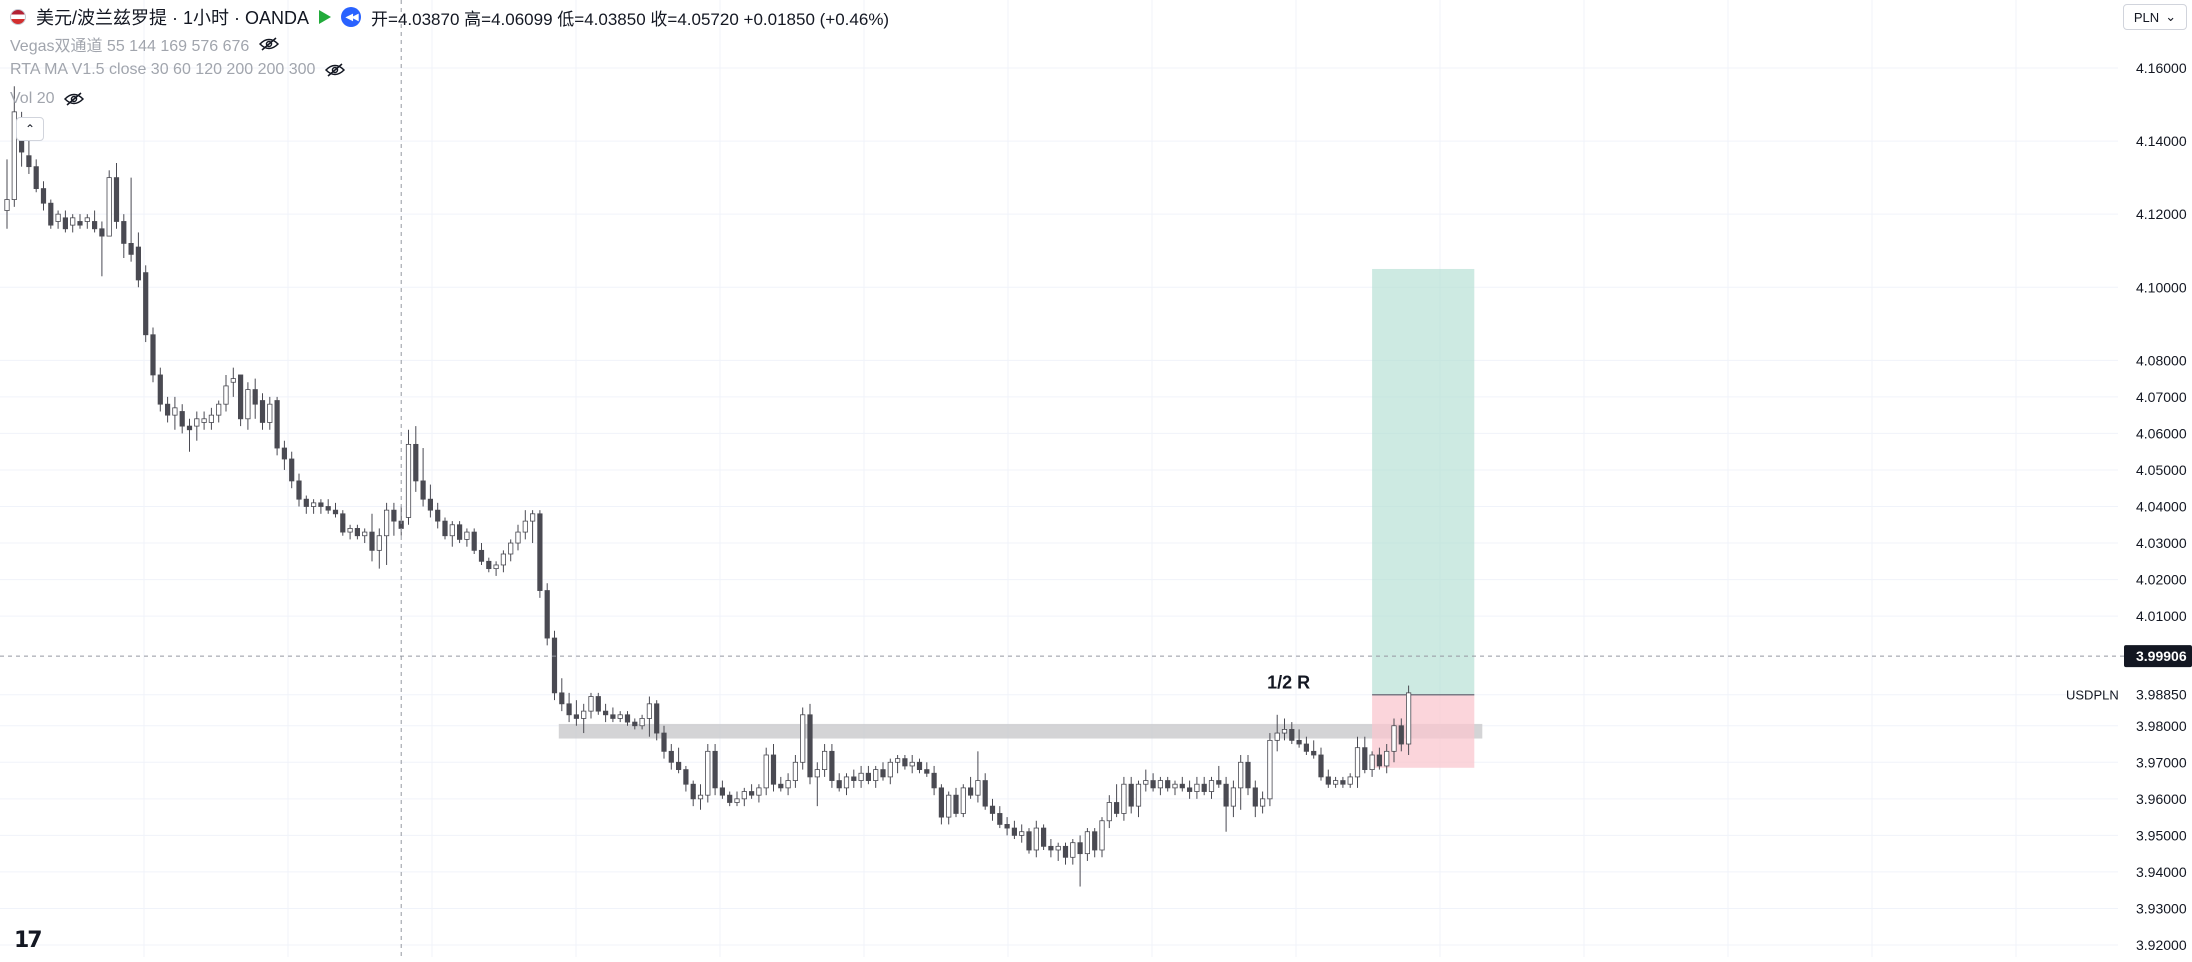  I want to click on symbol-title: 美元/波兰兹罗提 · 1小时 · OANDA, so click(173, 18).